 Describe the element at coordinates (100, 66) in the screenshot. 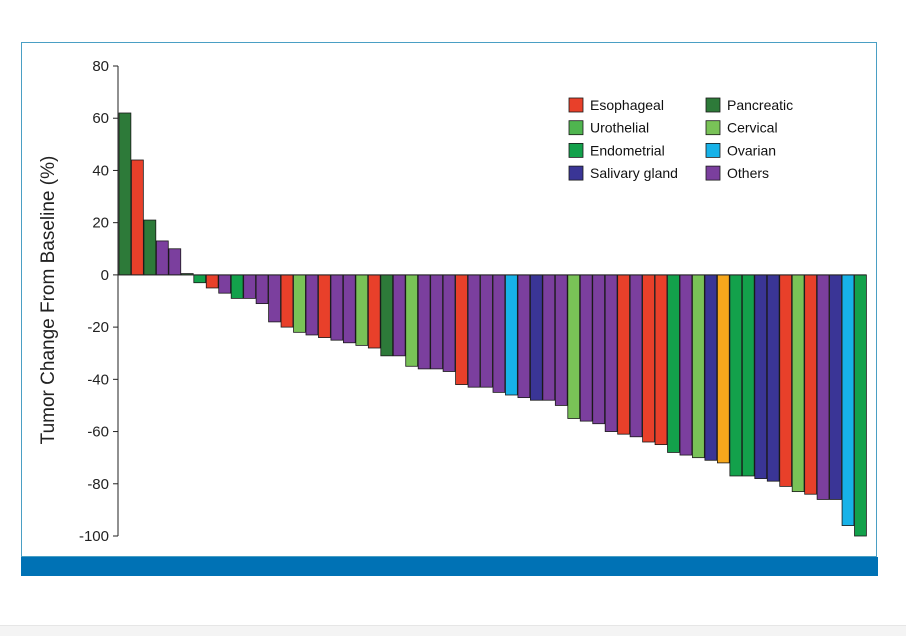

I see `y-tick-label: 80` at that location.